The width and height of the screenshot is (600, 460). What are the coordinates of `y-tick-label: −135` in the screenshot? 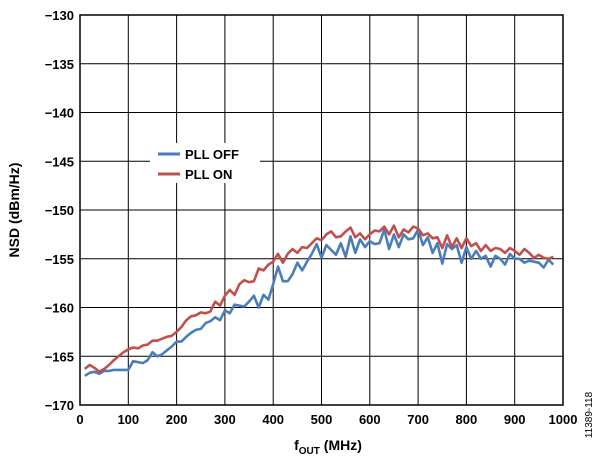 It's located at (59, 64).